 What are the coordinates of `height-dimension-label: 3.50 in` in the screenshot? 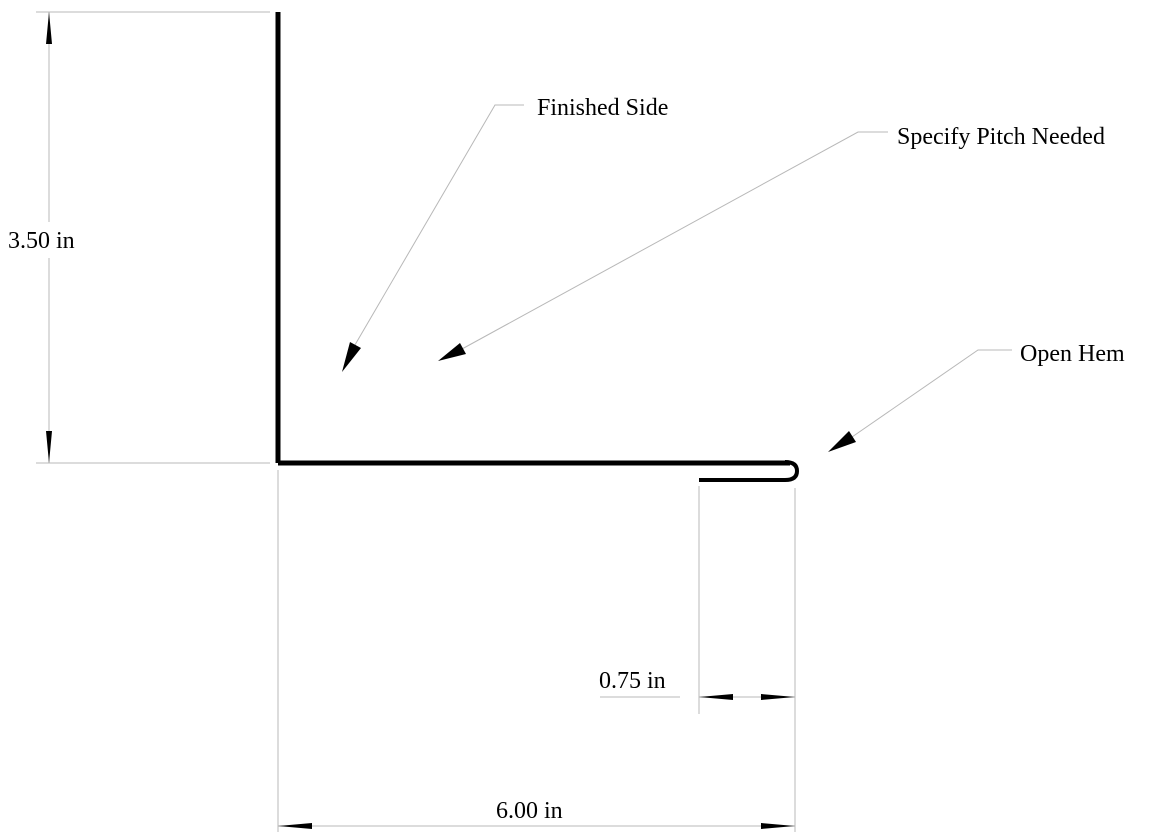 It's located at (41, 241).